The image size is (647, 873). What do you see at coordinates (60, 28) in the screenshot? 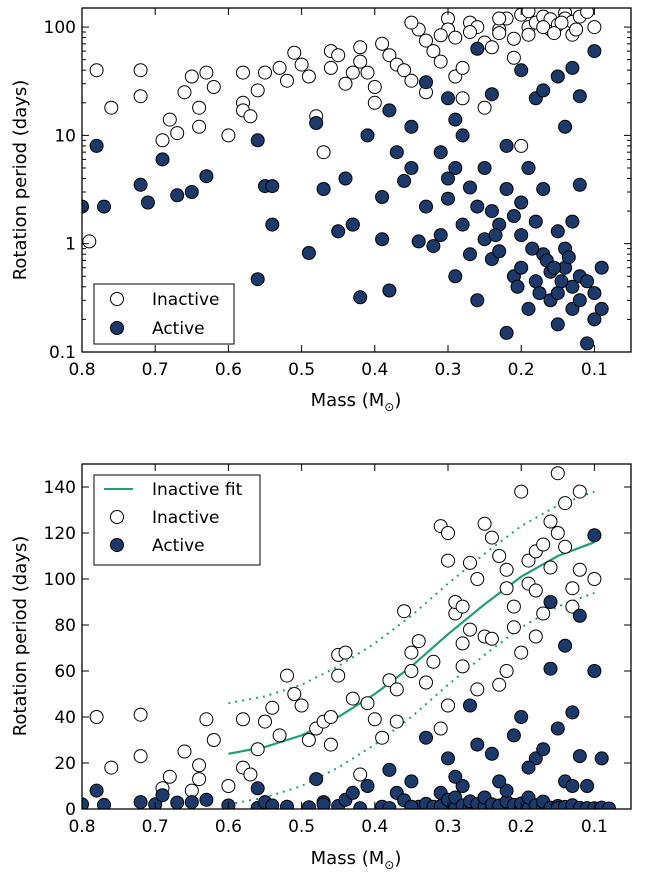
I see `y-tick-label: 100` at bounding box center [60, 28].